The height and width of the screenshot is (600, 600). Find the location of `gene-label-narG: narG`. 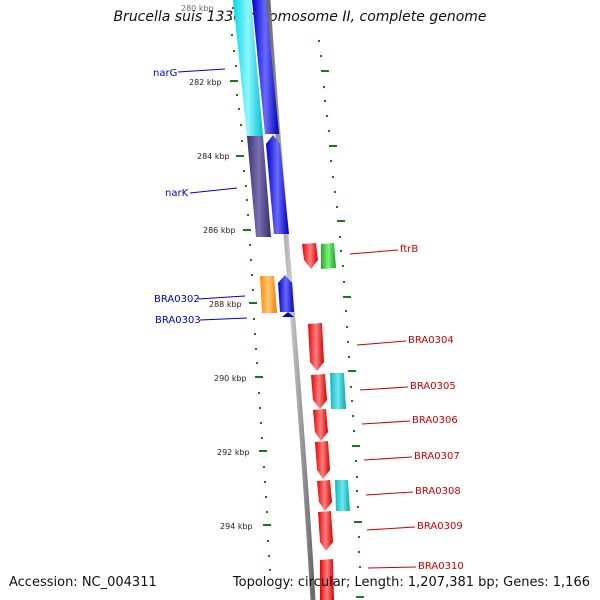

gene-label-narG: narG is located at coordinates (165, 73).